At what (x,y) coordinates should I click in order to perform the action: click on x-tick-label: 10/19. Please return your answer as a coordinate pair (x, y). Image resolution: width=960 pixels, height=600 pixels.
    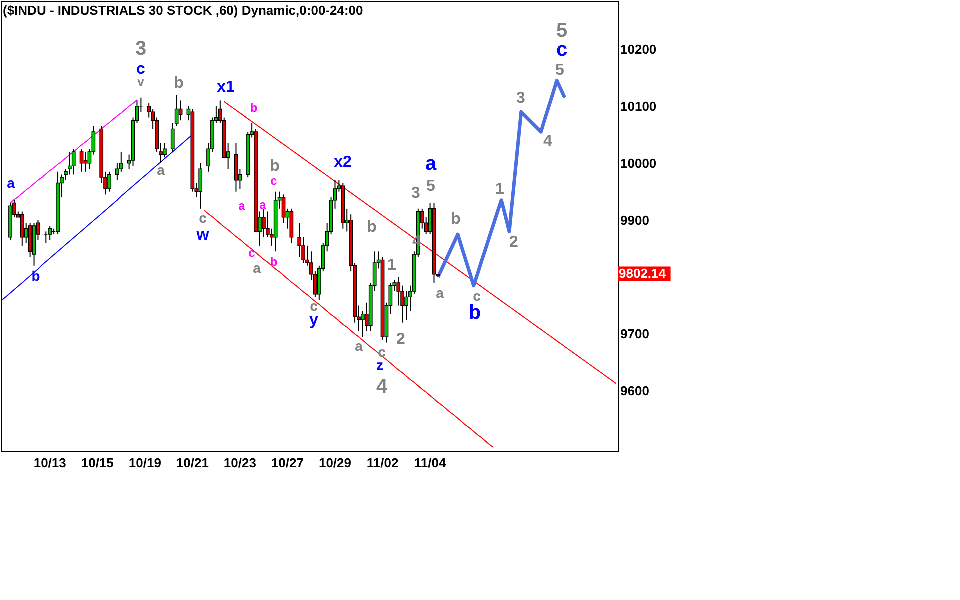
    Looking at the image, I should click on (145, 463).